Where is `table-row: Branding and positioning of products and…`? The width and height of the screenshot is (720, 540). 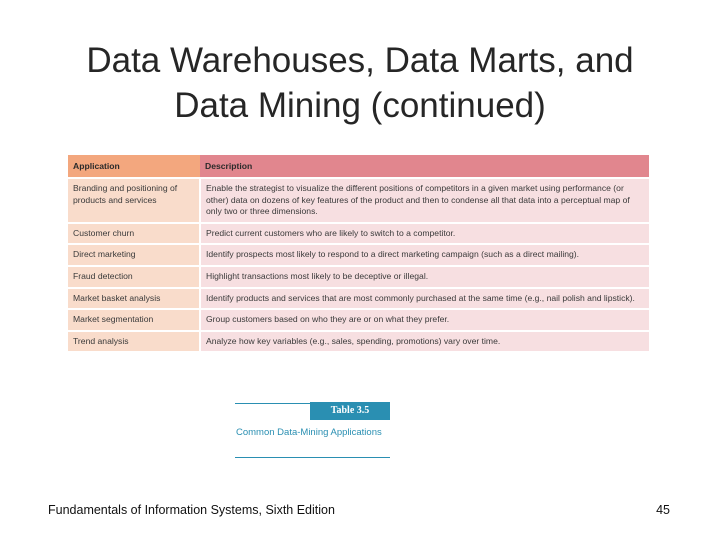
table-row: Branding and positioning of products and… is located at coordinates (358, 200).